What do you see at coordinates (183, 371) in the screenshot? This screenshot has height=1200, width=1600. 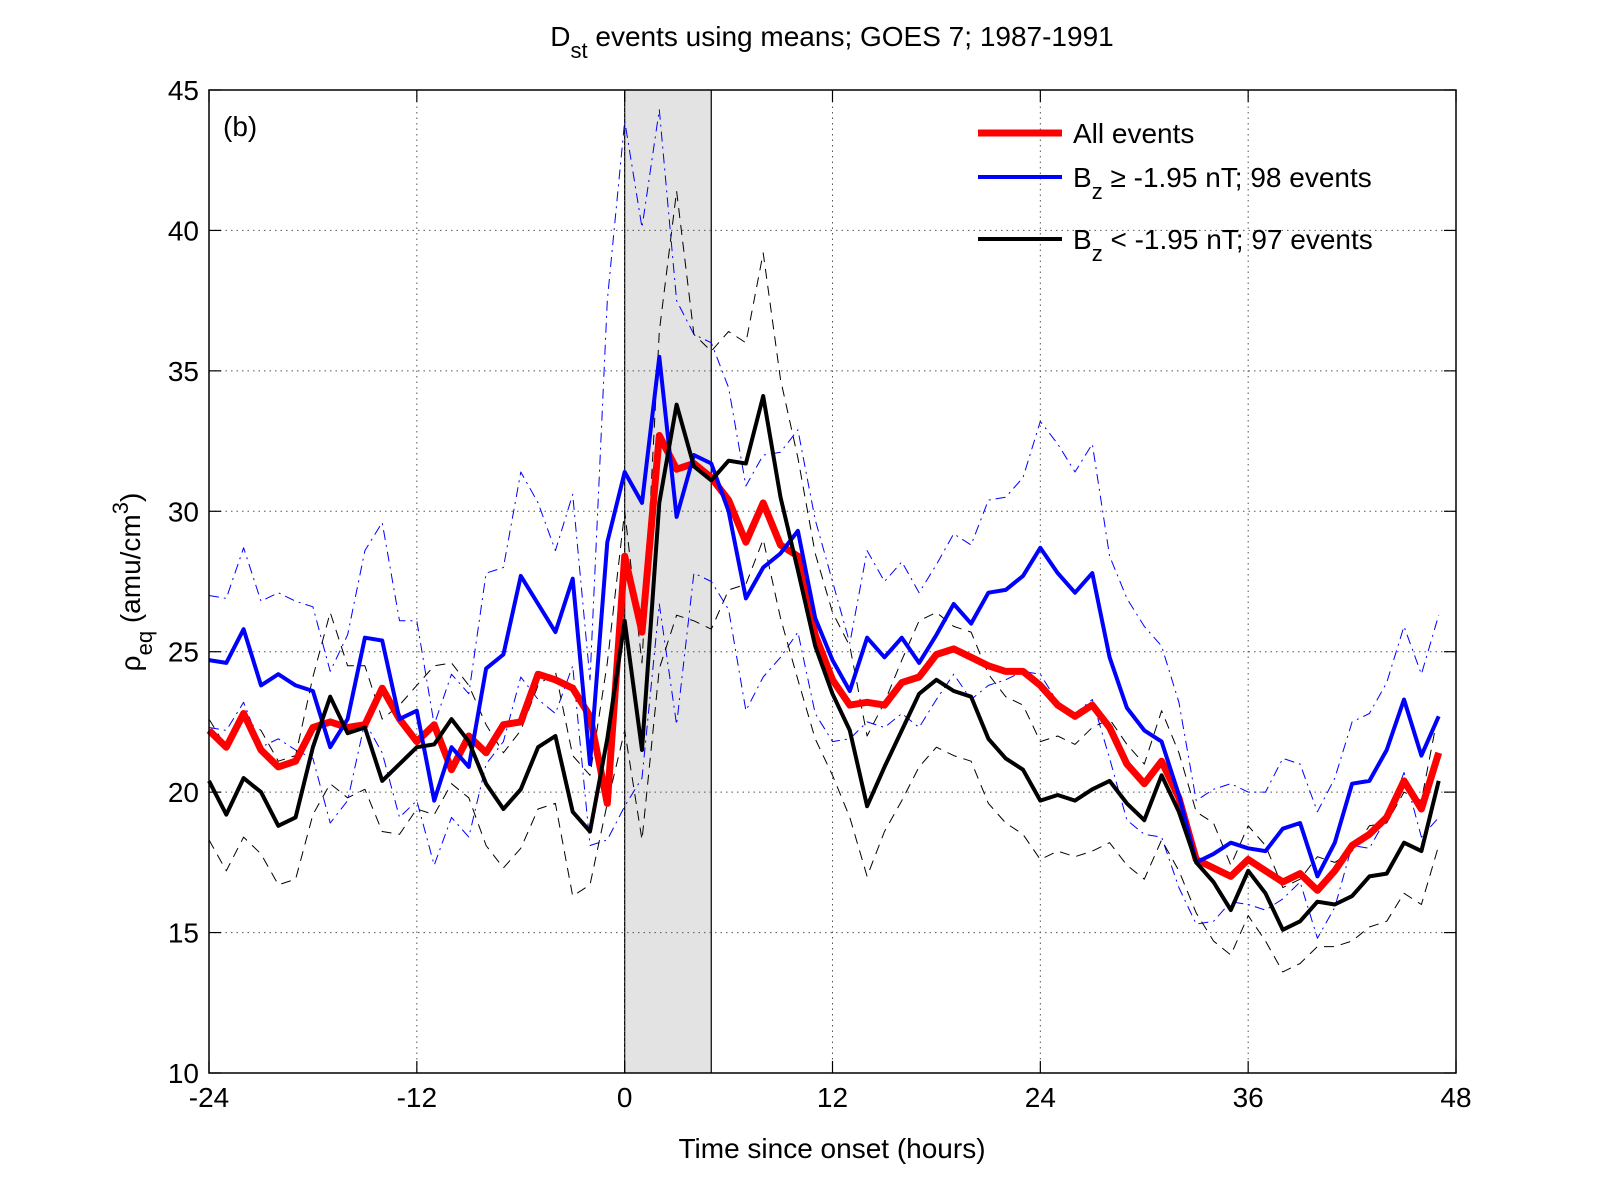 I see `y-tick-label: 35` at bounding box center [183, 371].